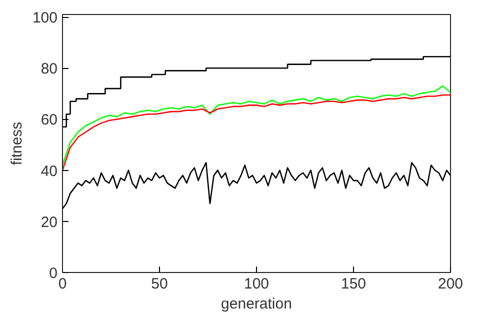  Describe the element at coordinates (49, 222) in the screenshot. I see `y-tick-label: 20` at that location.